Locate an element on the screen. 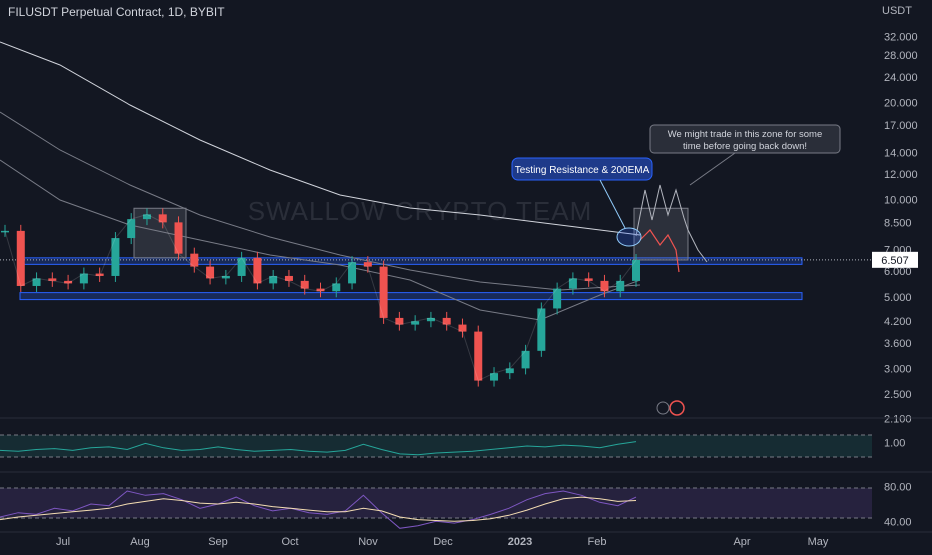 The image size is (932, 555). y-tick-label: 20.000 is located at coordinates (901, 103).